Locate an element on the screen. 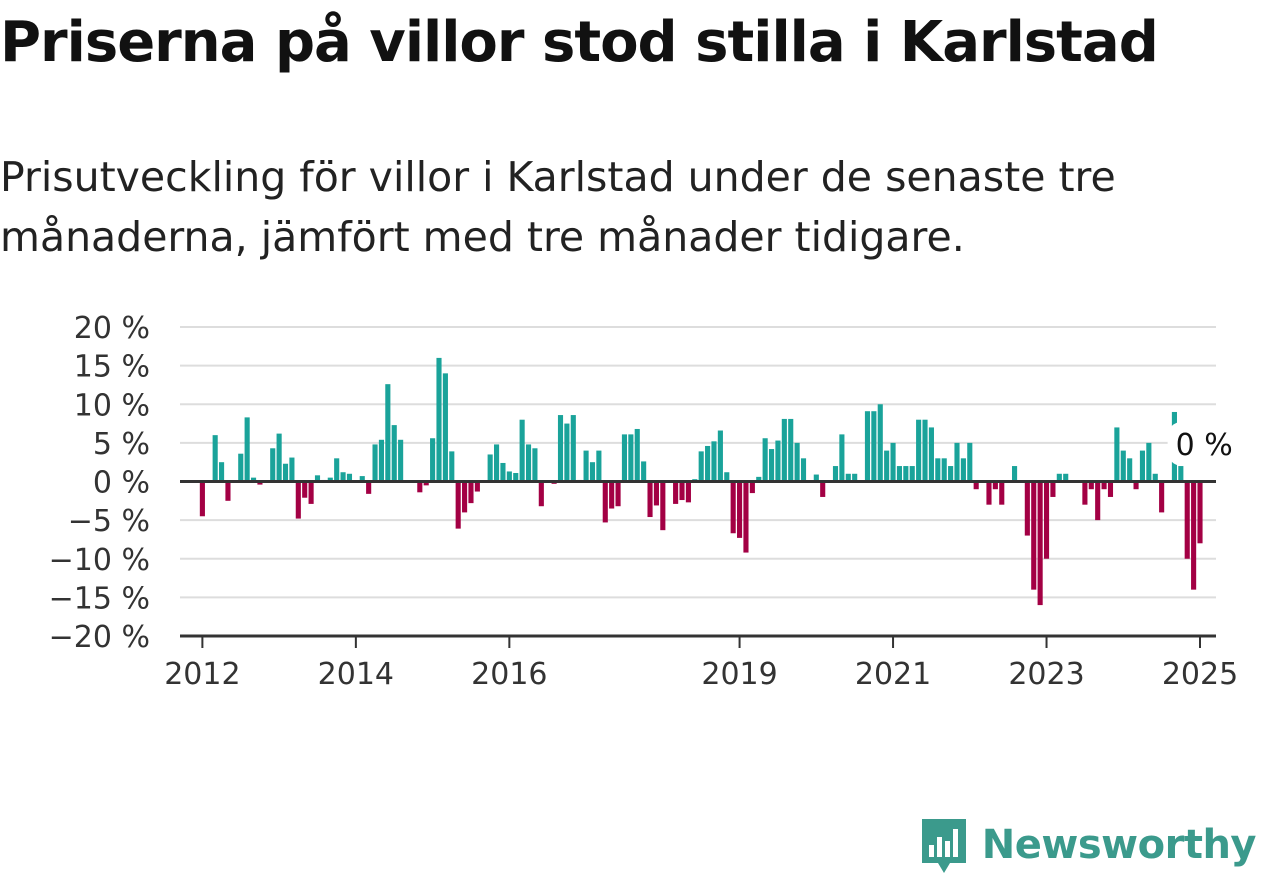 The height and width of the screenshot is (879, 1262). y-tick-label: 10 % is located at coordinates (112, 405).